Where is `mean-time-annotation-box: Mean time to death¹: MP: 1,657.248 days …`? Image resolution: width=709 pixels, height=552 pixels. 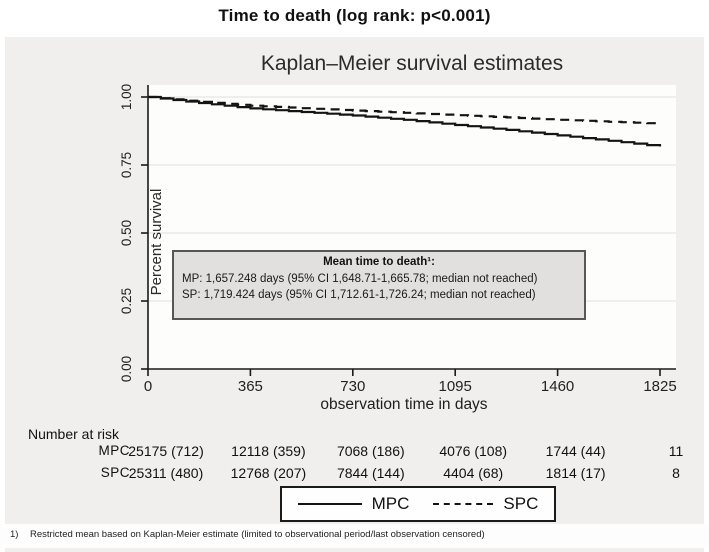 mean-time-annotation-box: Mean time to death¹: MP: 1,657.248 days … is located at coordinates (379, 285).